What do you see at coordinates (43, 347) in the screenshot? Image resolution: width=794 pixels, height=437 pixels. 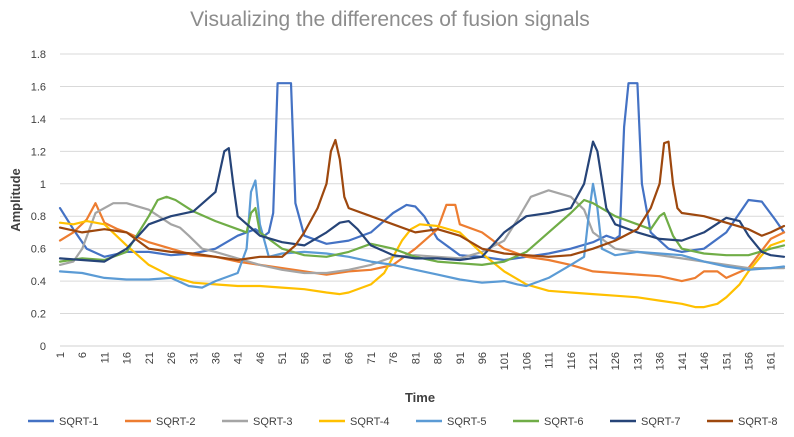 I see `y-tick-label: 0` at bounding box center [43, 347].